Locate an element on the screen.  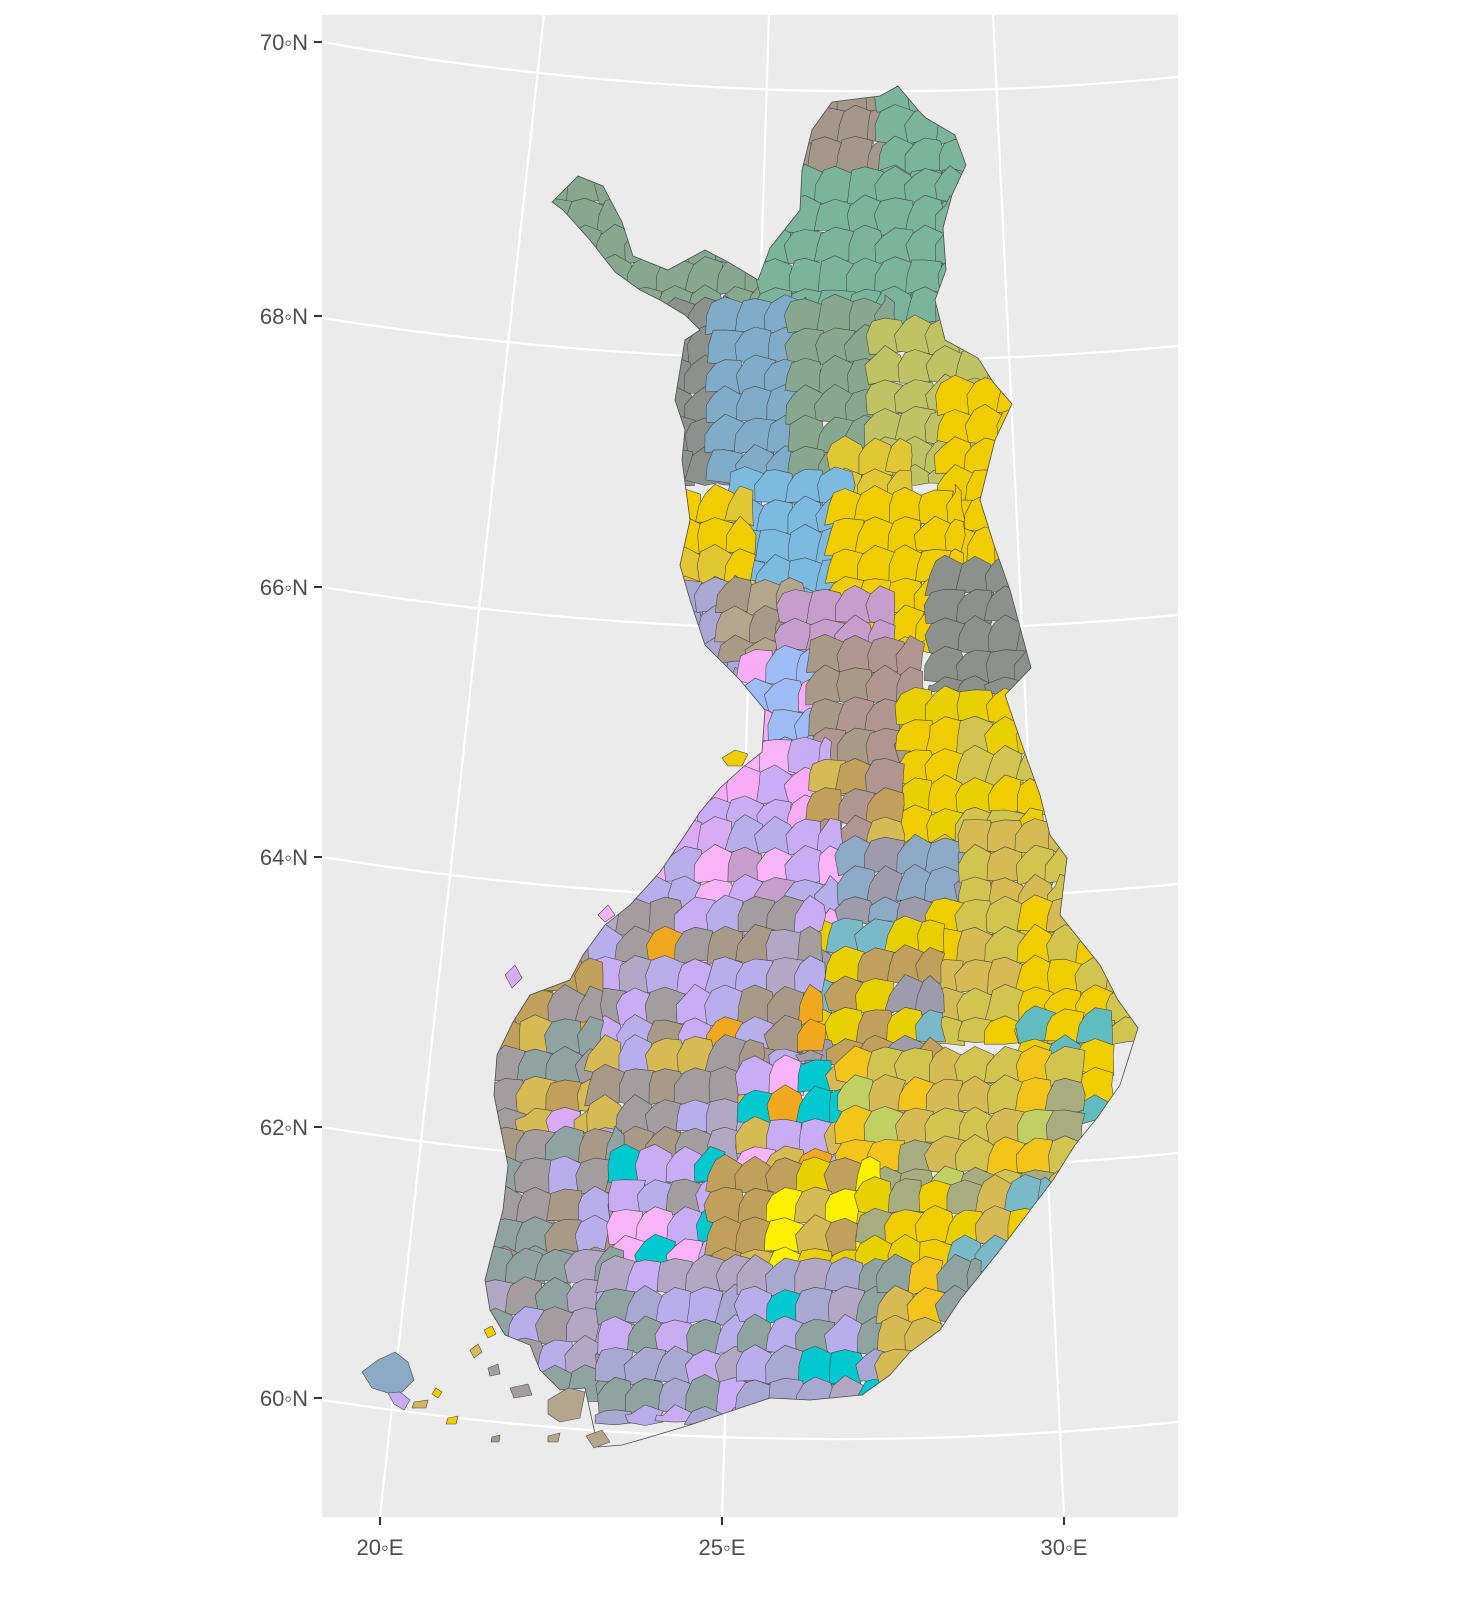
latitude-tick-label: 66◦N is located at coordinates (284, 587).